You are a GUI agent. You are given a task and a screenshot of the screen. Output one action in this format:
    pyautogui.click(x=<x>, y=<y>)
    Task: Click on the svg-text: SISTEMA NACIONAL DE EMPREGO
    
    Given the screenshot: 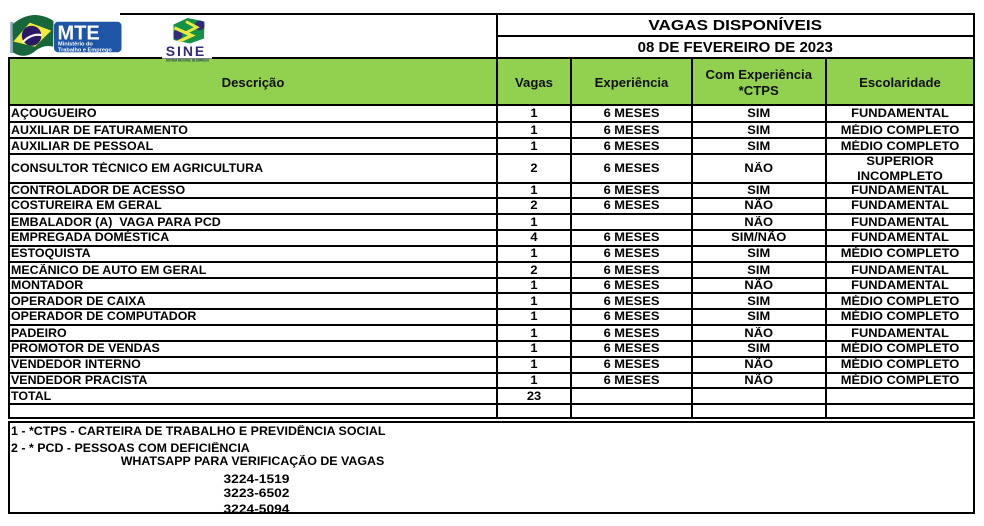 What is the action you would take?
    pyautogui.click(x=187, y=61)
    